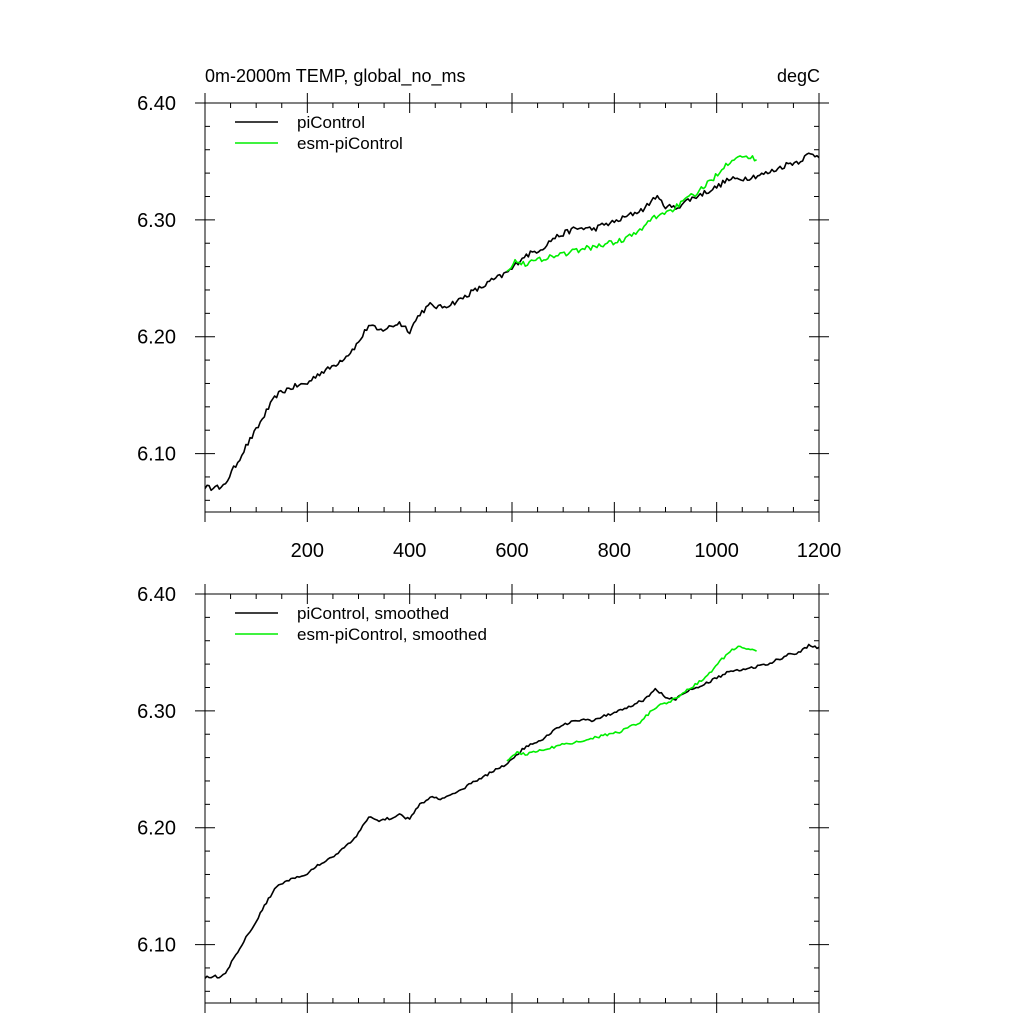 This screenshot has height=1024, width=1024. What do you see at coordinates (631, 703) in the screenshot?
I see `series-line-esm-picontrol-smoothed` at bounding box center [631, 703].